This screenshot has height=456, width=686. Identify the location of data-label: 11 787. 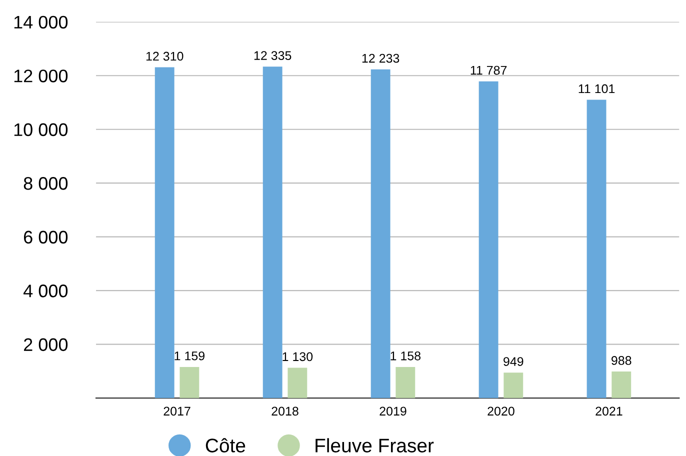
(488, 70).